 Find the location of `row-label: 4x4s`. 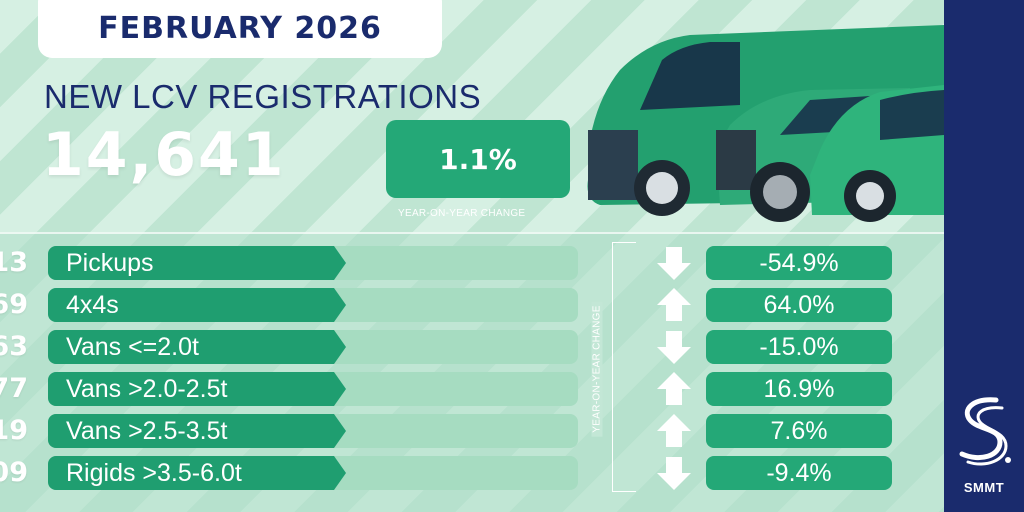

row-label: 4x4s is located at coordinates (197, 305).